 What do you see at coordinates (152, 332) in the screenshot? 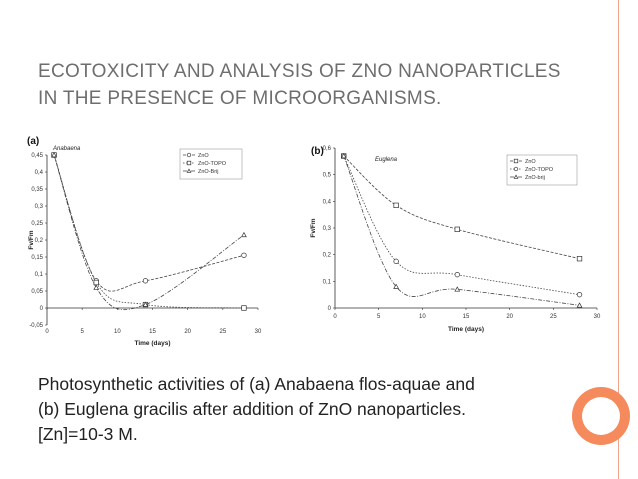
I see `chart-a-x-tick-label: 15` at bounding box center [152, 332].